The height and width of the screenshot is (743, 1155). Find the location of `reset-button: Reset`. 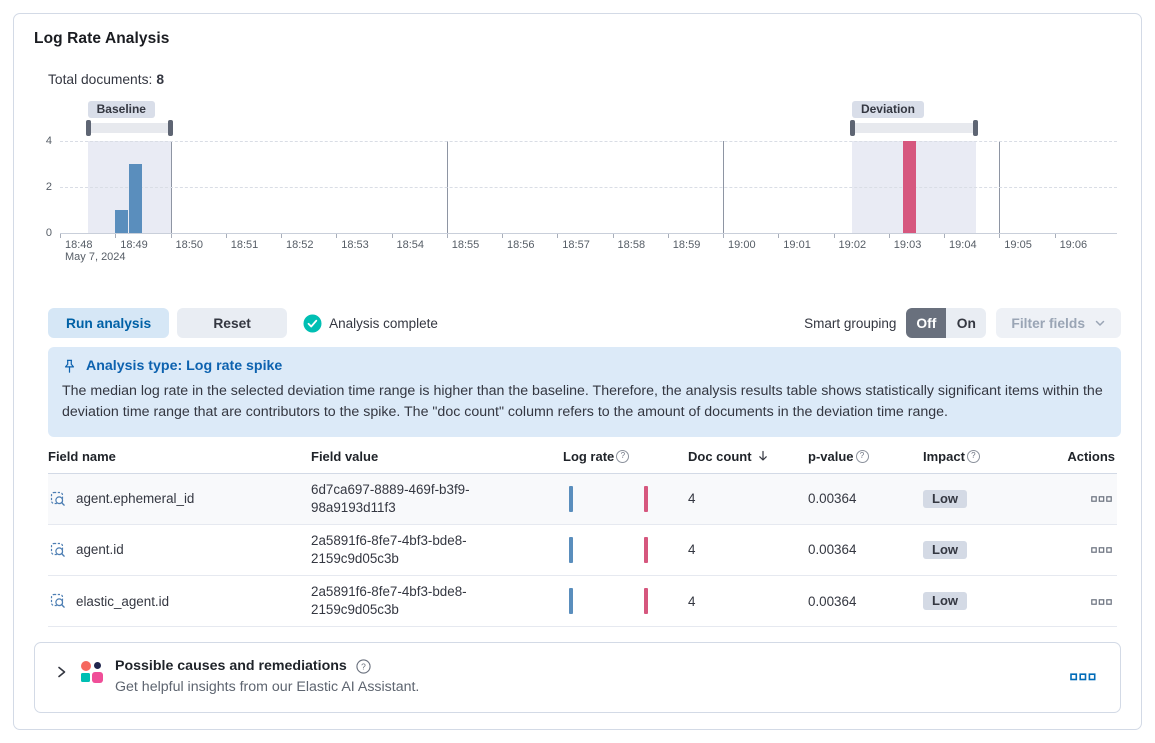

reset-button: Reset is located at coordinates (232, 323).